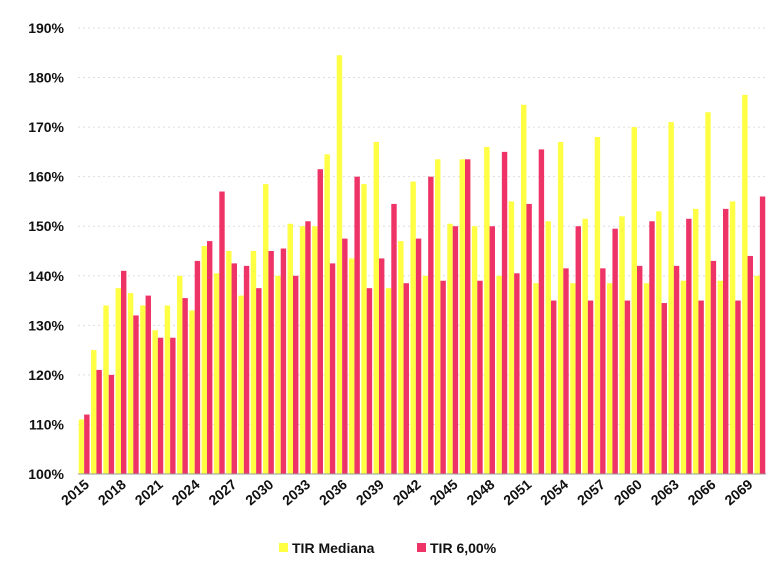  What do you see at coordinates (720, 377) in the screenshot?
I see `bar-tir-mediana-2067` at bounding box center [720, 377].